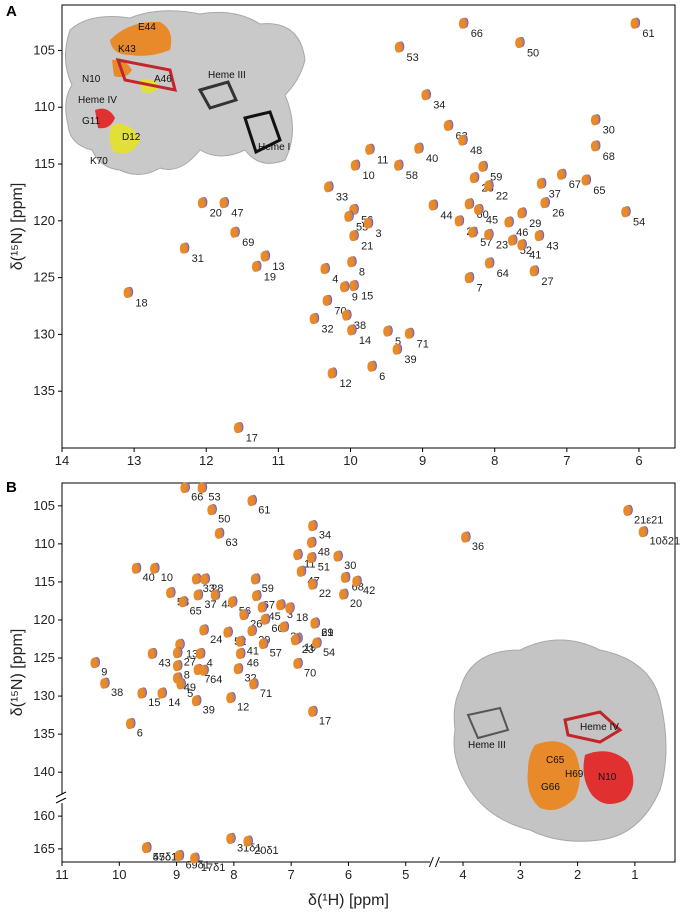 This screenshot has width=680, height=916. I want to click on peak-label-b: 53, so click(214, 498).